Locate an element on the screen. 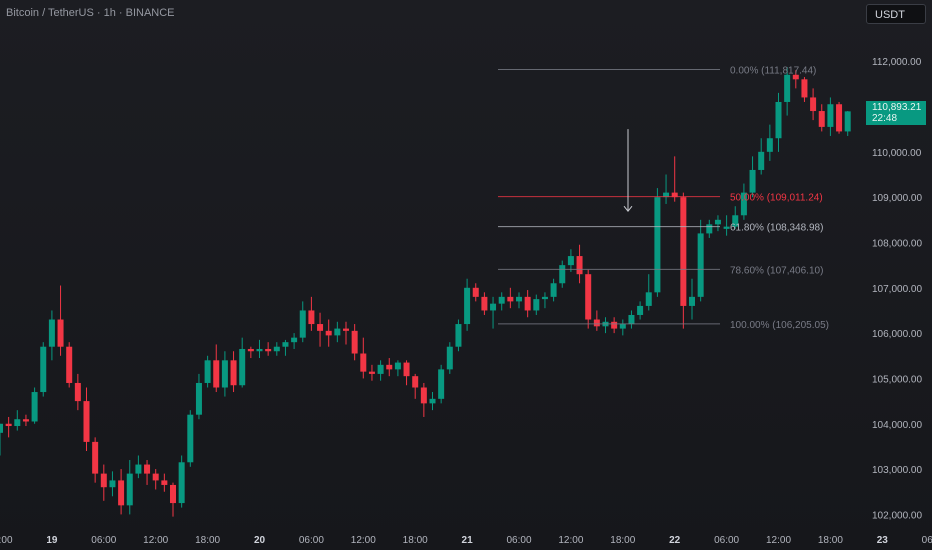 Image resolution: width=932 pixels, height=550 pixels. fib-level: 0.00% (111,817.44) is located at coordinates (657, 70).